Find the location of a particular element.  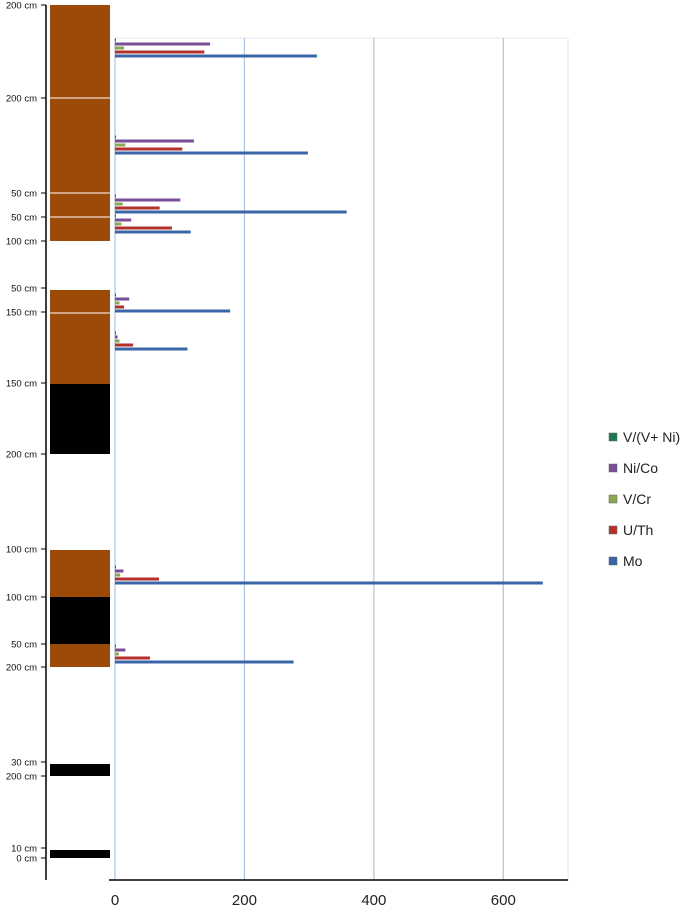

x-tick-label: 600 is located at coordinates (503, 900).